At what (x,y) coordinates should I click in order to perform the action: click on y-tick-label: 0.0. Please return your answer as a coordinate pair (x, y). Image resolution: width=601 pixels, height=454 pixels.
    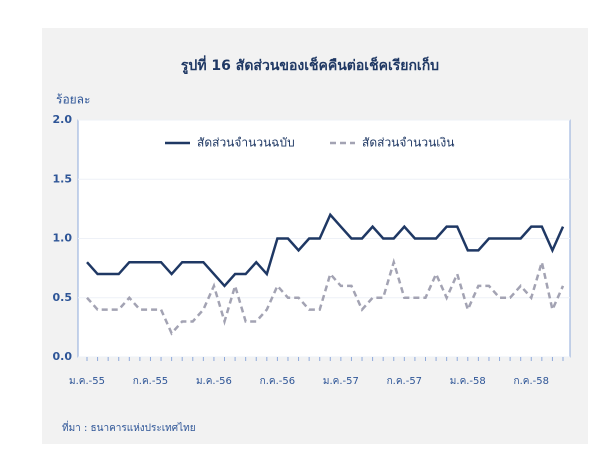
    Looking at the image, I should click on (63, 356).